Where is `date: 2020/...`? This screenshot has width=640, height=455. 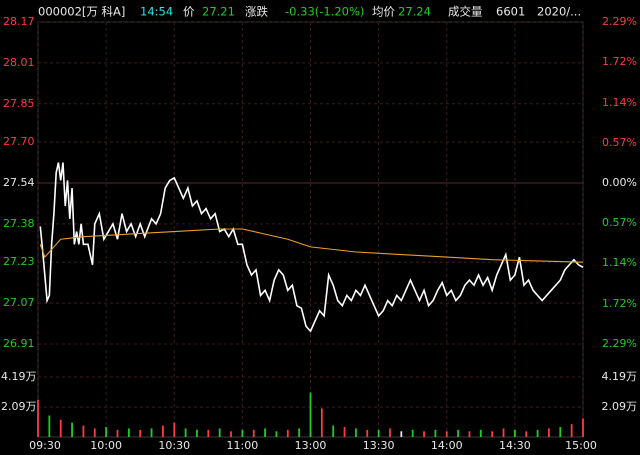
date: 2020/... is located at coordinates (559, 12).